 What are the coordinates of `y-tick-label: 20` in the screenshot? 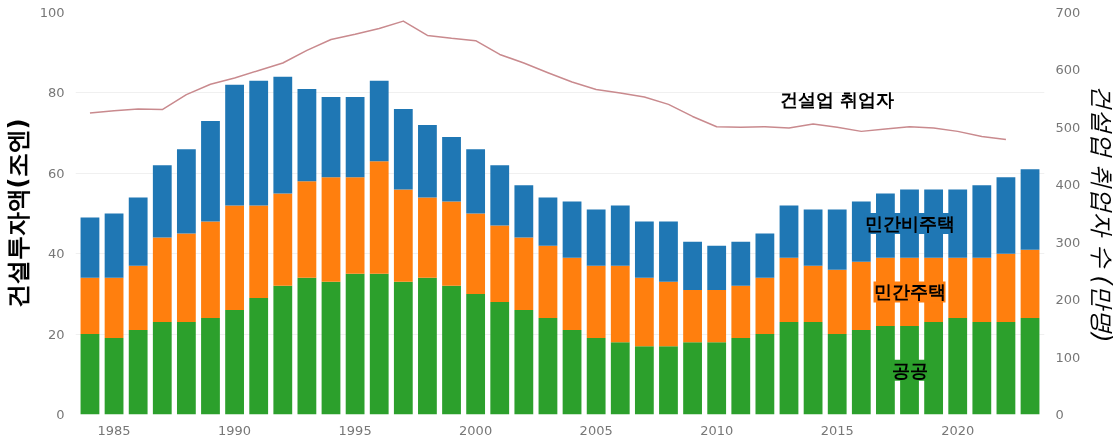 It's located at (56, 334).